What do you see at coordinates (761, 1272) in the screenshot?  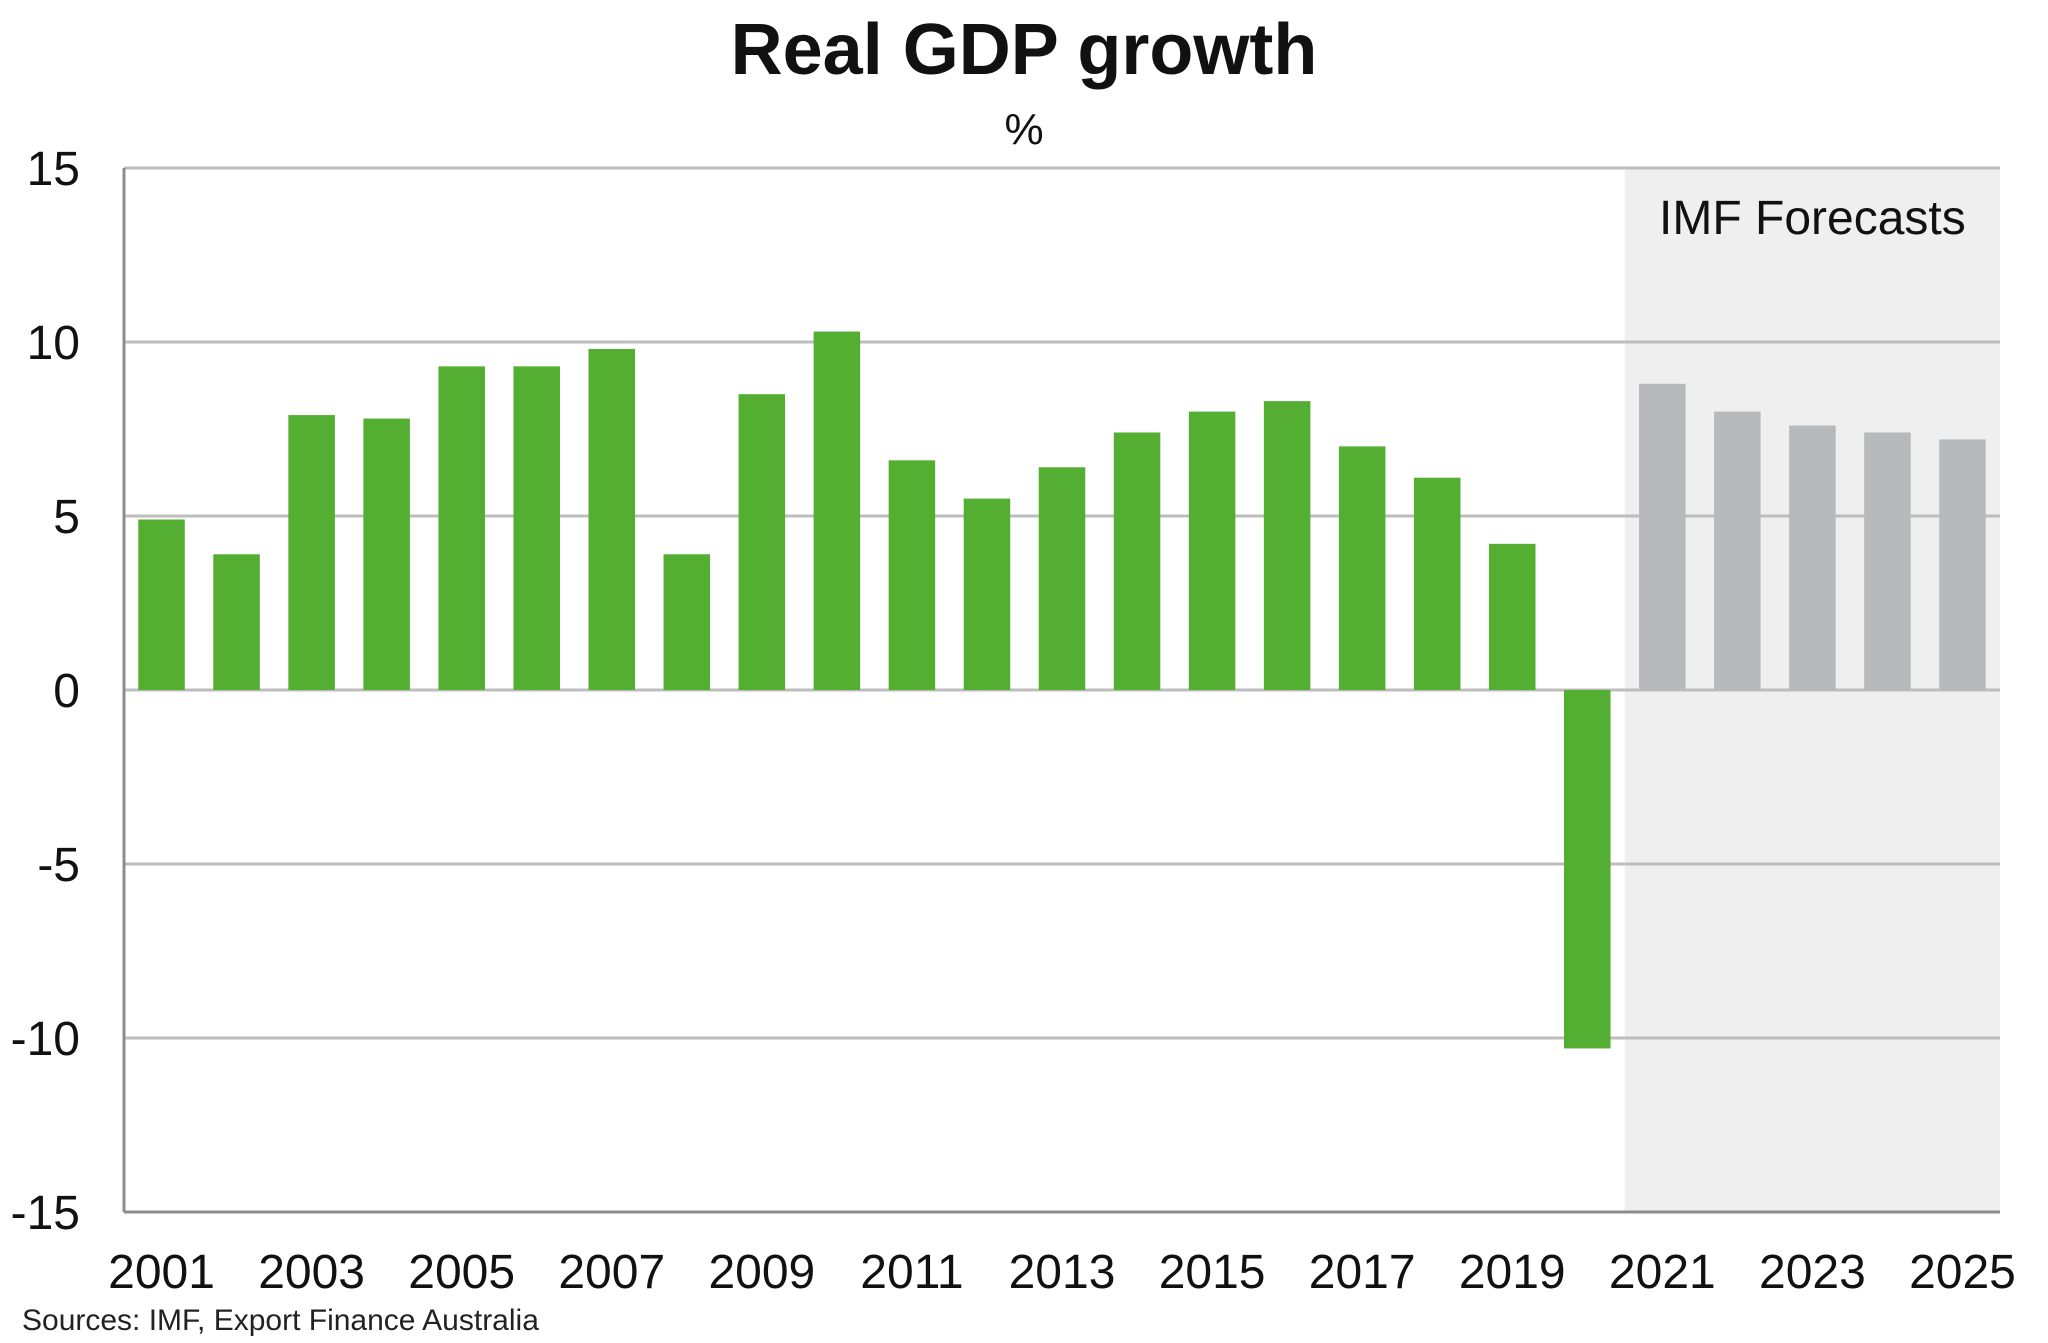 I see `x-tick-label: 2009` at bounding box center [761, 1272].